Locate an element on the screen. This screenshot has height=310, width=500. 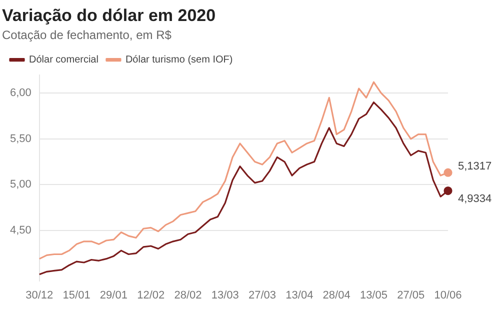
y-tick-label: 5,00 is located at coordinates (21, 184).